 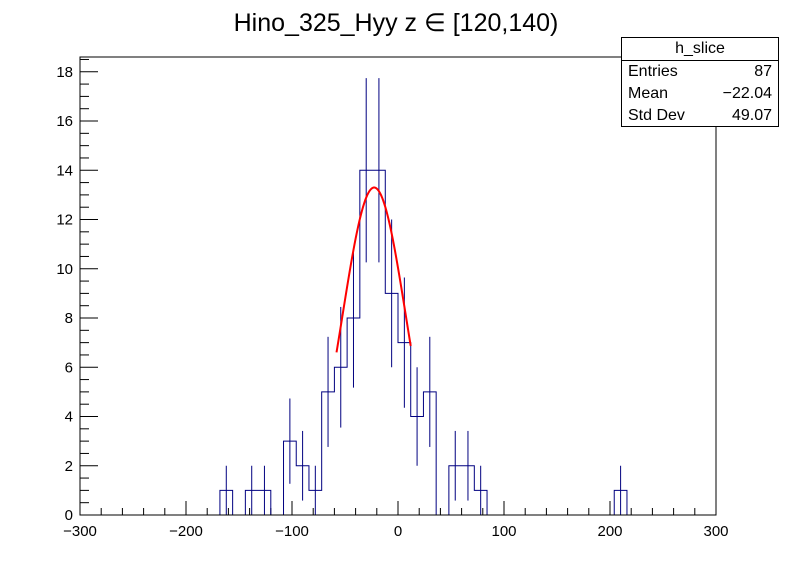 I want to click on stats-row-mean: Mean −22.04, so click(x=700, y=94).